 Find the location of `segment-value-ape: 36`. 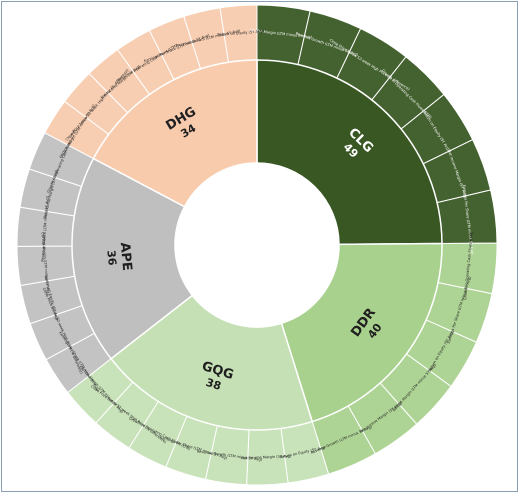

segment-value-ape: 36 is located at coordinates (111, 258).